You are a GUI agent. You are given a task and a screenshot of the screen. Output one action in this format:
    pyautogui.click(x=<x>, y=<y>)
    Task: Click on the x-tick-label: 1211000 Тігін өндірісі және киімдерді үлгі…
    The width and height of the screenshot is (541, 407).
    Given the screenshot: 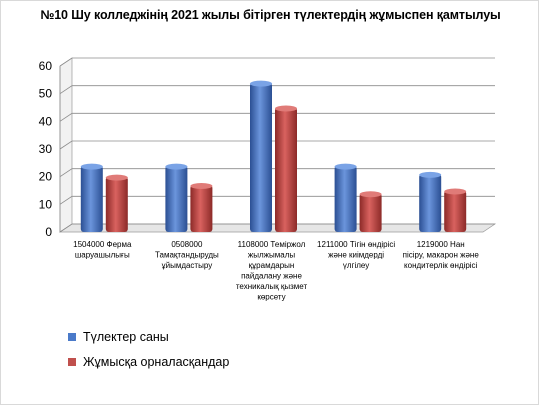 What is the action you would take?
    pyautogui.click(x=356, y=255)
    